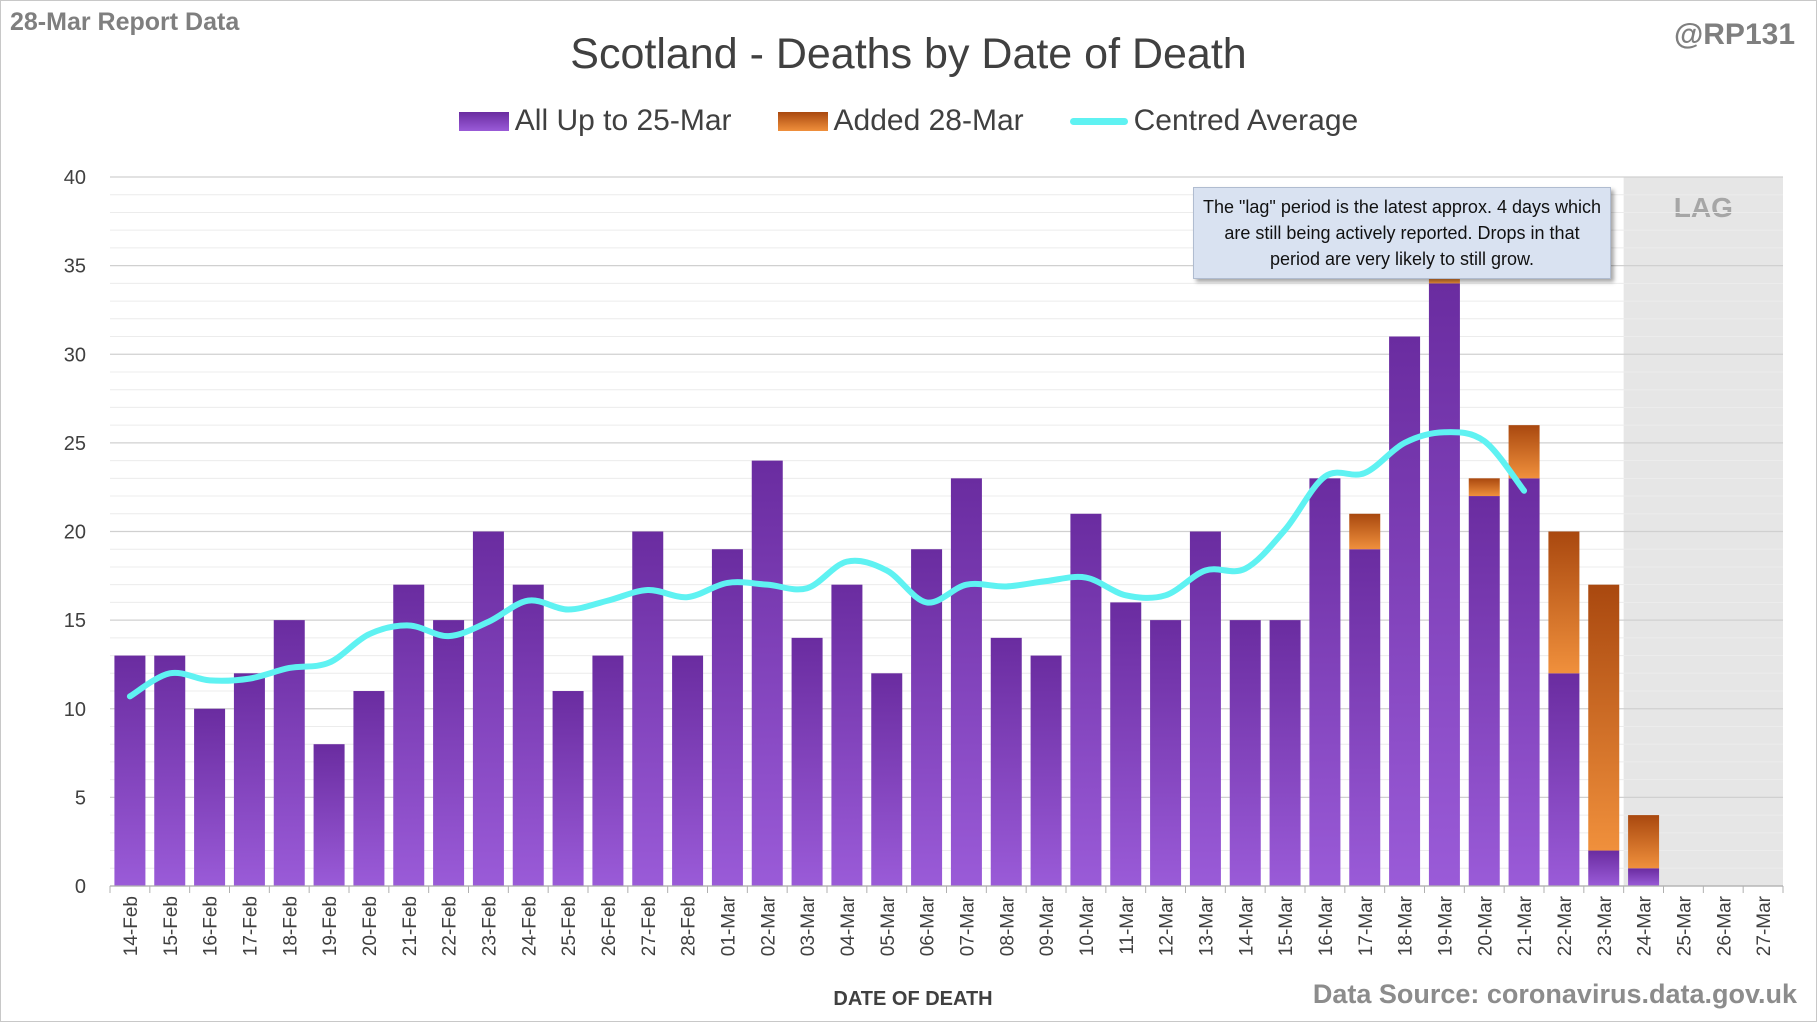  Describe the element at coordinates (370, 926) in the screenshot. I see `x-tick-label: 20-Feb` at that location.